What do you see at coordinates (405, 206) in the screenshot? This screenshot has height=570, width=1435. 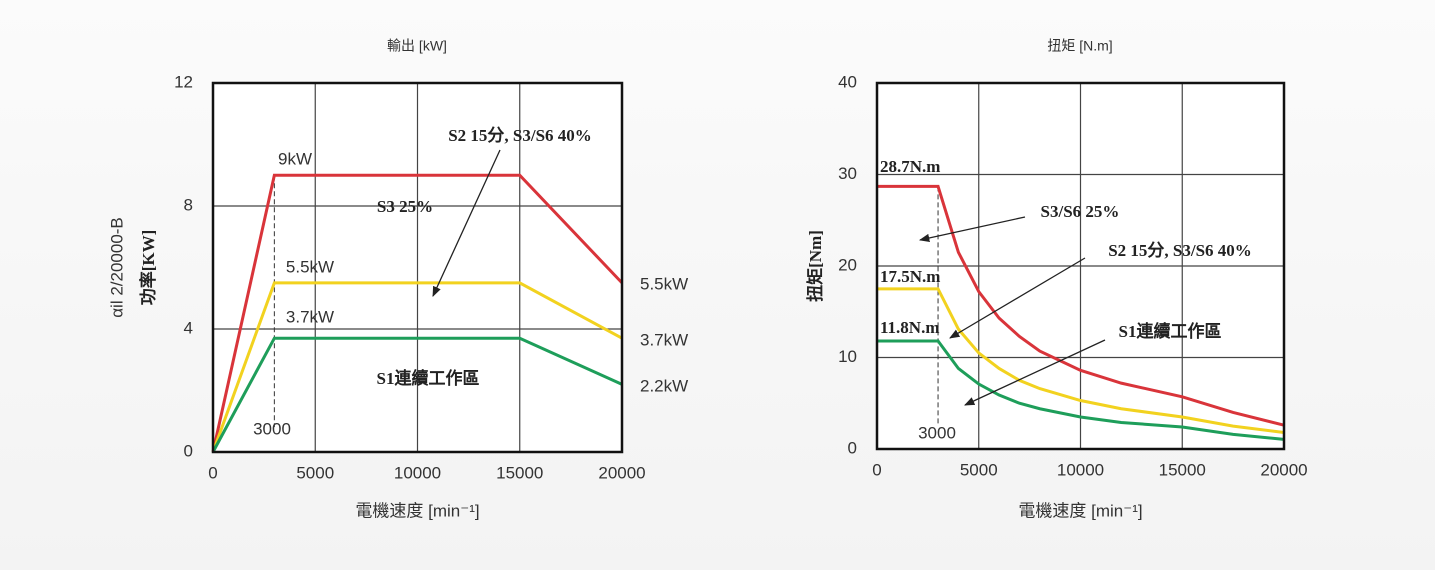 I see `series-label: S3 25%` at bounding box center [405, 206].